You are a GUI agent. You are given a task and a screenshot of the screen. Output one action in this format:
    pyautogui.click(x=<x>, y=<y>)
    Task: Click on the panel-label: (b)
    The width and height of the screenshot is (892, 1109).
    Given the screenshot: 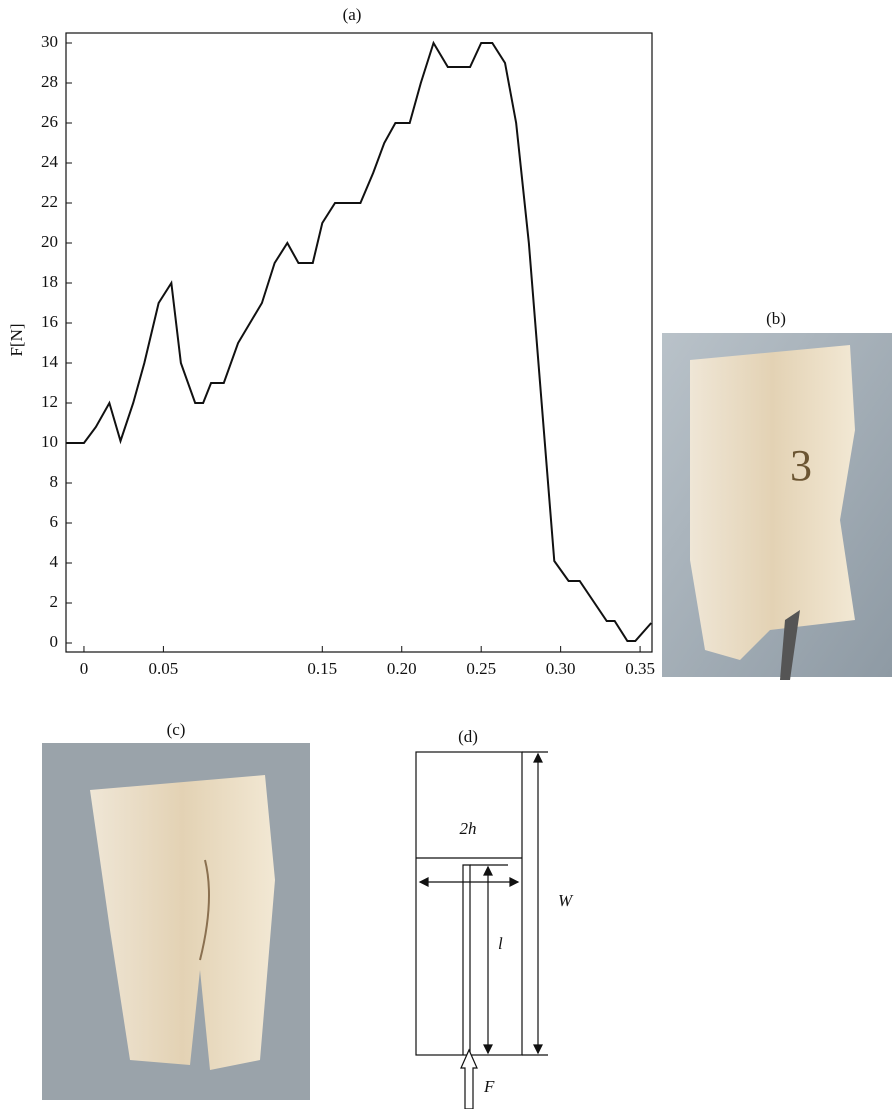 What is the action you would take?
    pyautogui.click(x=776, y=318)
    